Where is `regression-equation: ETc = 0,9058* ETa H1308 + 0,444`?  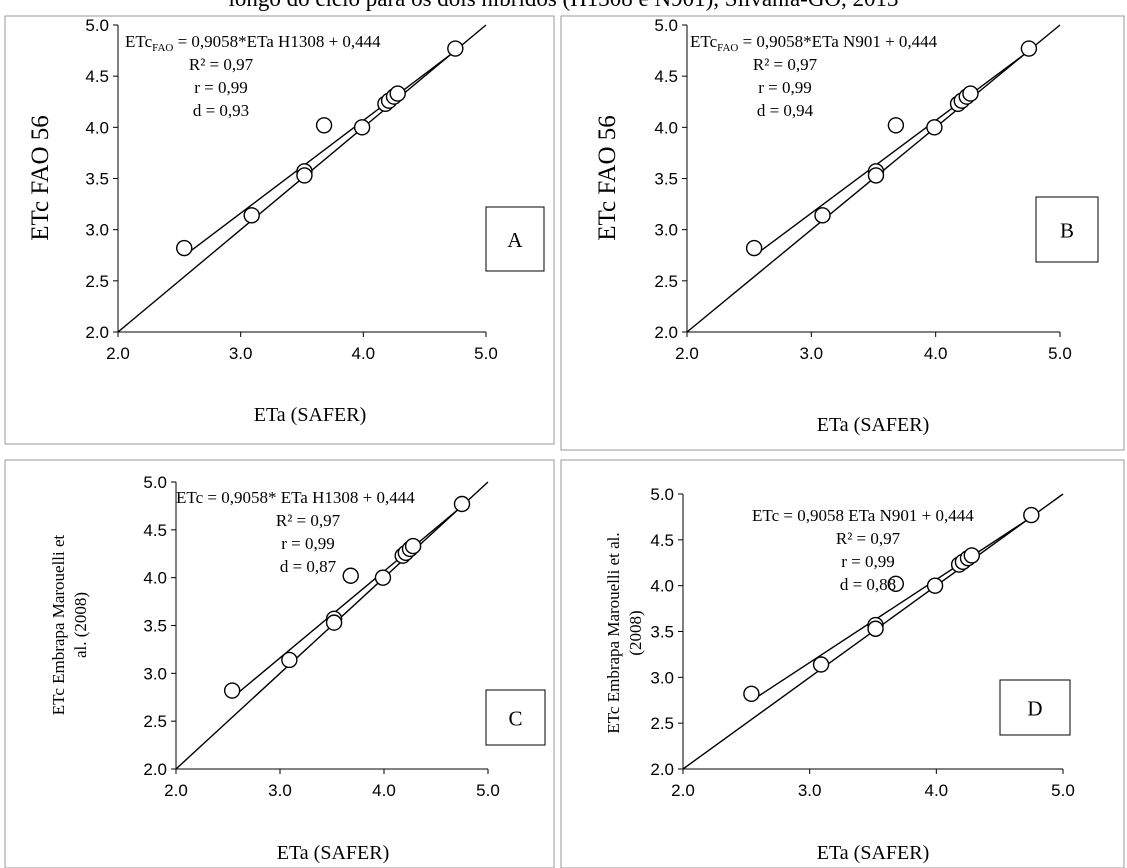
regression-equation: ETc = 0,9058* ETa H1308 + 0,444 is located at coordinates (295, 497).